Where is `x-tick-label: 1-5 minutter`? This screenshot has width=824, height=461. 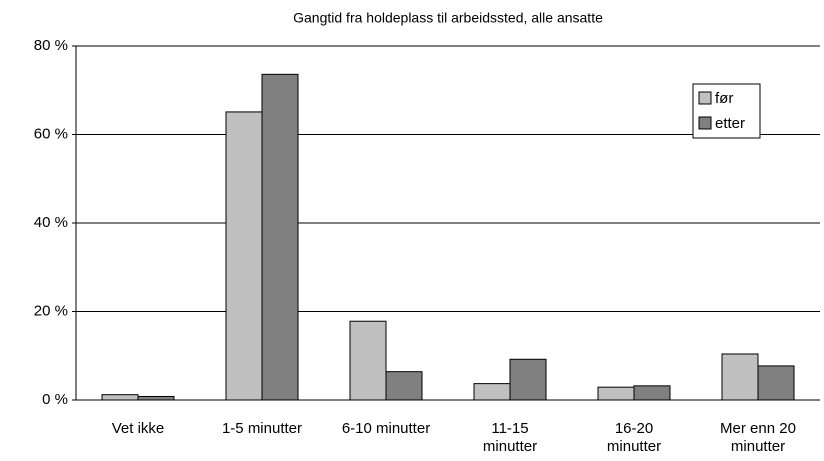 x-tick-label: 1-5 minutter is located at coordinates (262, 428).